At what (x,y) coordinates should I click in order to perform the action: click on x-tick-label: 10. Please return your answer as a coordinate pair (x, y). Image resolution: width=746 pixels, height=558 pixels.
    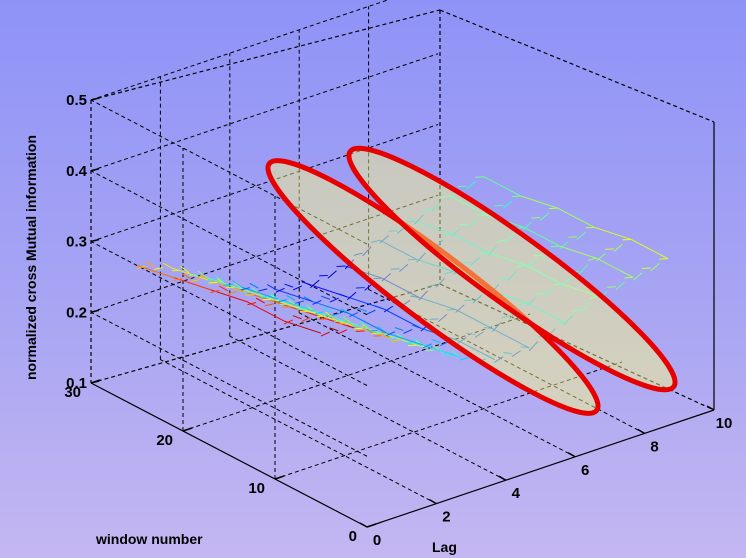
    Looking at the image, I should click on (724, 423).